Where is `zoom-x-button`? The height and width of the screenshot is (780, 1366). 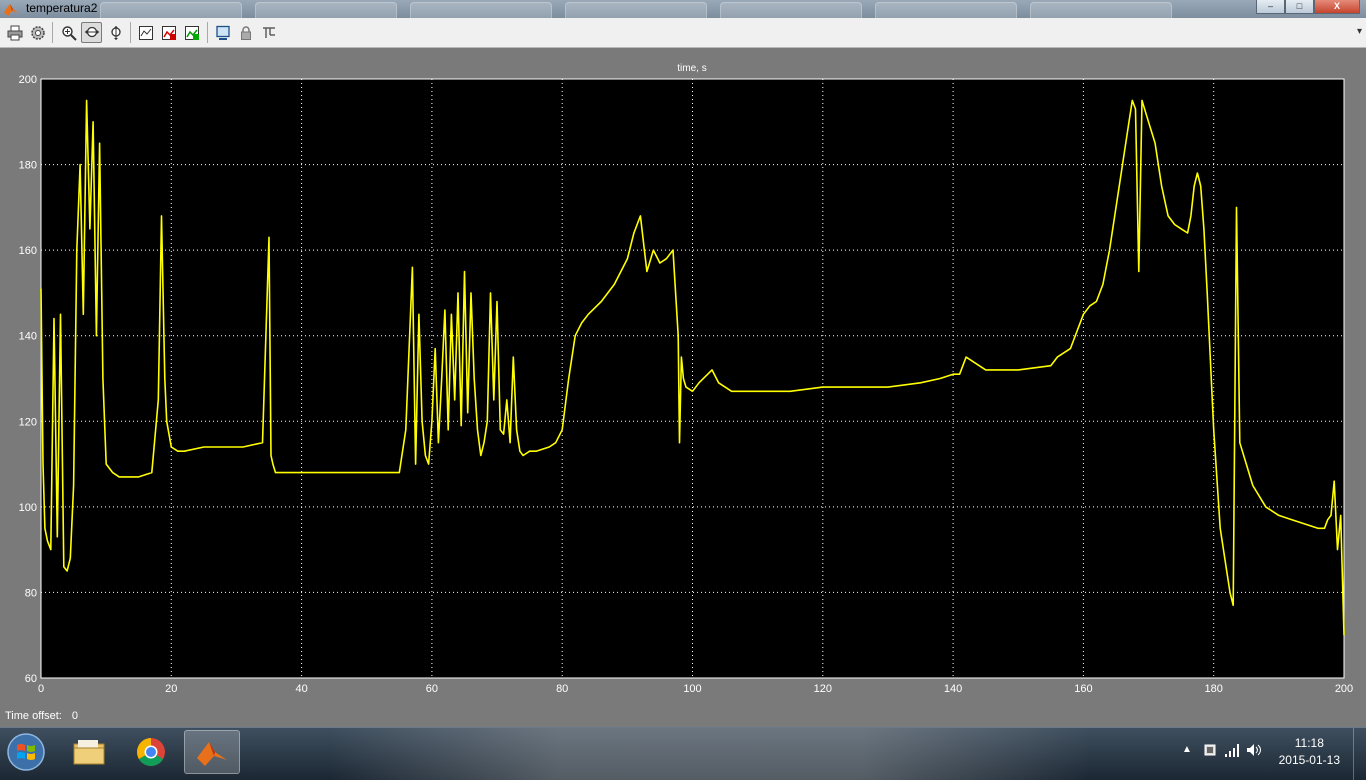 zoom-x-button is located at coordinates (91, 32).